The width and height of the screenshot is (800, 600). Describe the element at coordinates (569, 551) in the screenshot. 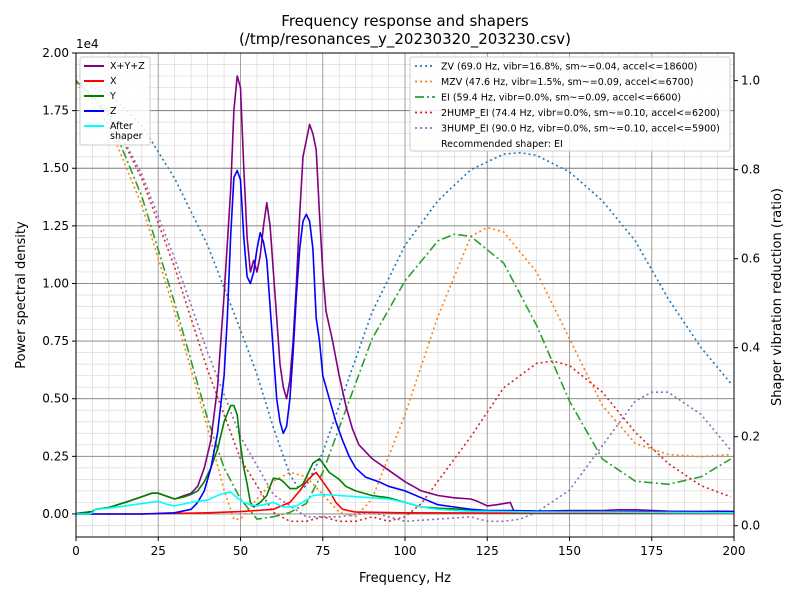

I see `x-tick-label: 150` at that location.